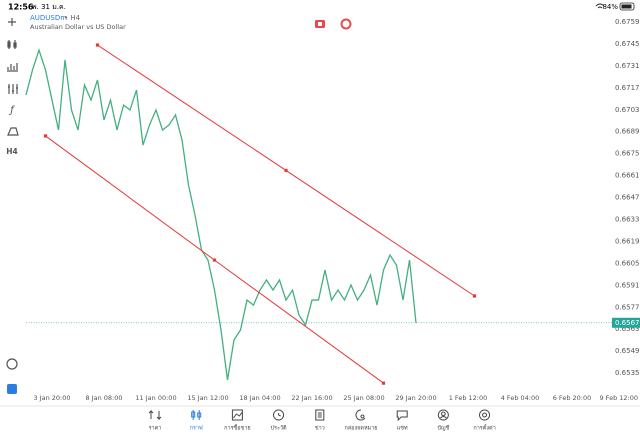 This screenshot has width=640, height=447. What do you see at coordinates (360, 429) in the screenshot?
I see `nav-label: กล่องจดหมาย` at bounding box center [360, 429].